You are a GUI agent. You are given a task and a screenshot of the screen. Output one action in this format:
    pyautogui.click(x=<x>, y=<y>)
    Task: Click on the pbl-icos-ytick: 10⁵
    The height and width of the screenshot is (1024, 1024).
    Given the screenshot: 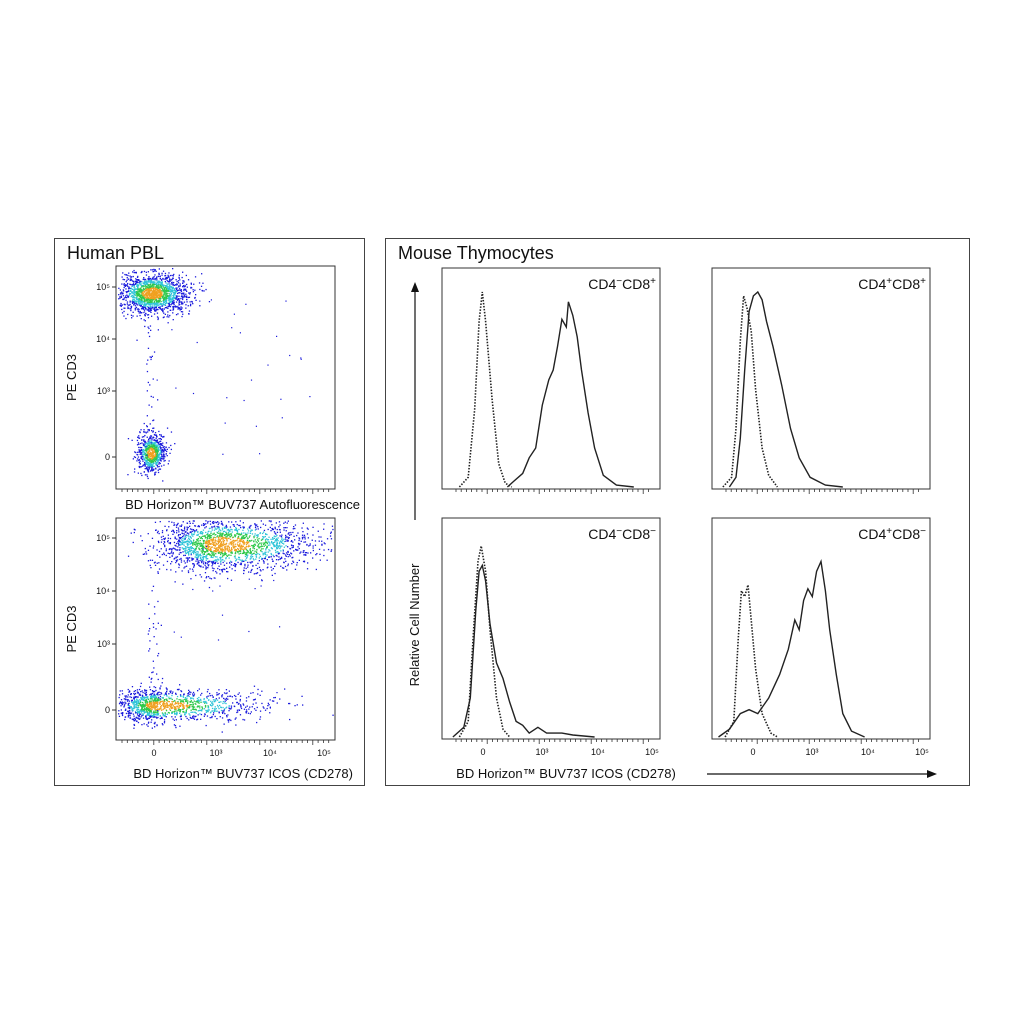 What is the action you would take?
    pyautogui.click(x=103, y=538)
    